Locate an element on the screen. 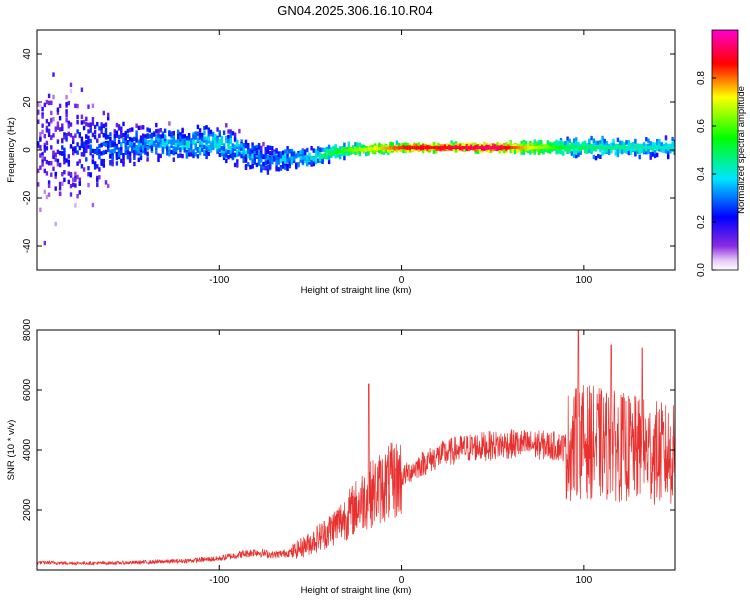 The image size is (750, 600). y-tick-label: -20 is located at coordinates (27, 197).